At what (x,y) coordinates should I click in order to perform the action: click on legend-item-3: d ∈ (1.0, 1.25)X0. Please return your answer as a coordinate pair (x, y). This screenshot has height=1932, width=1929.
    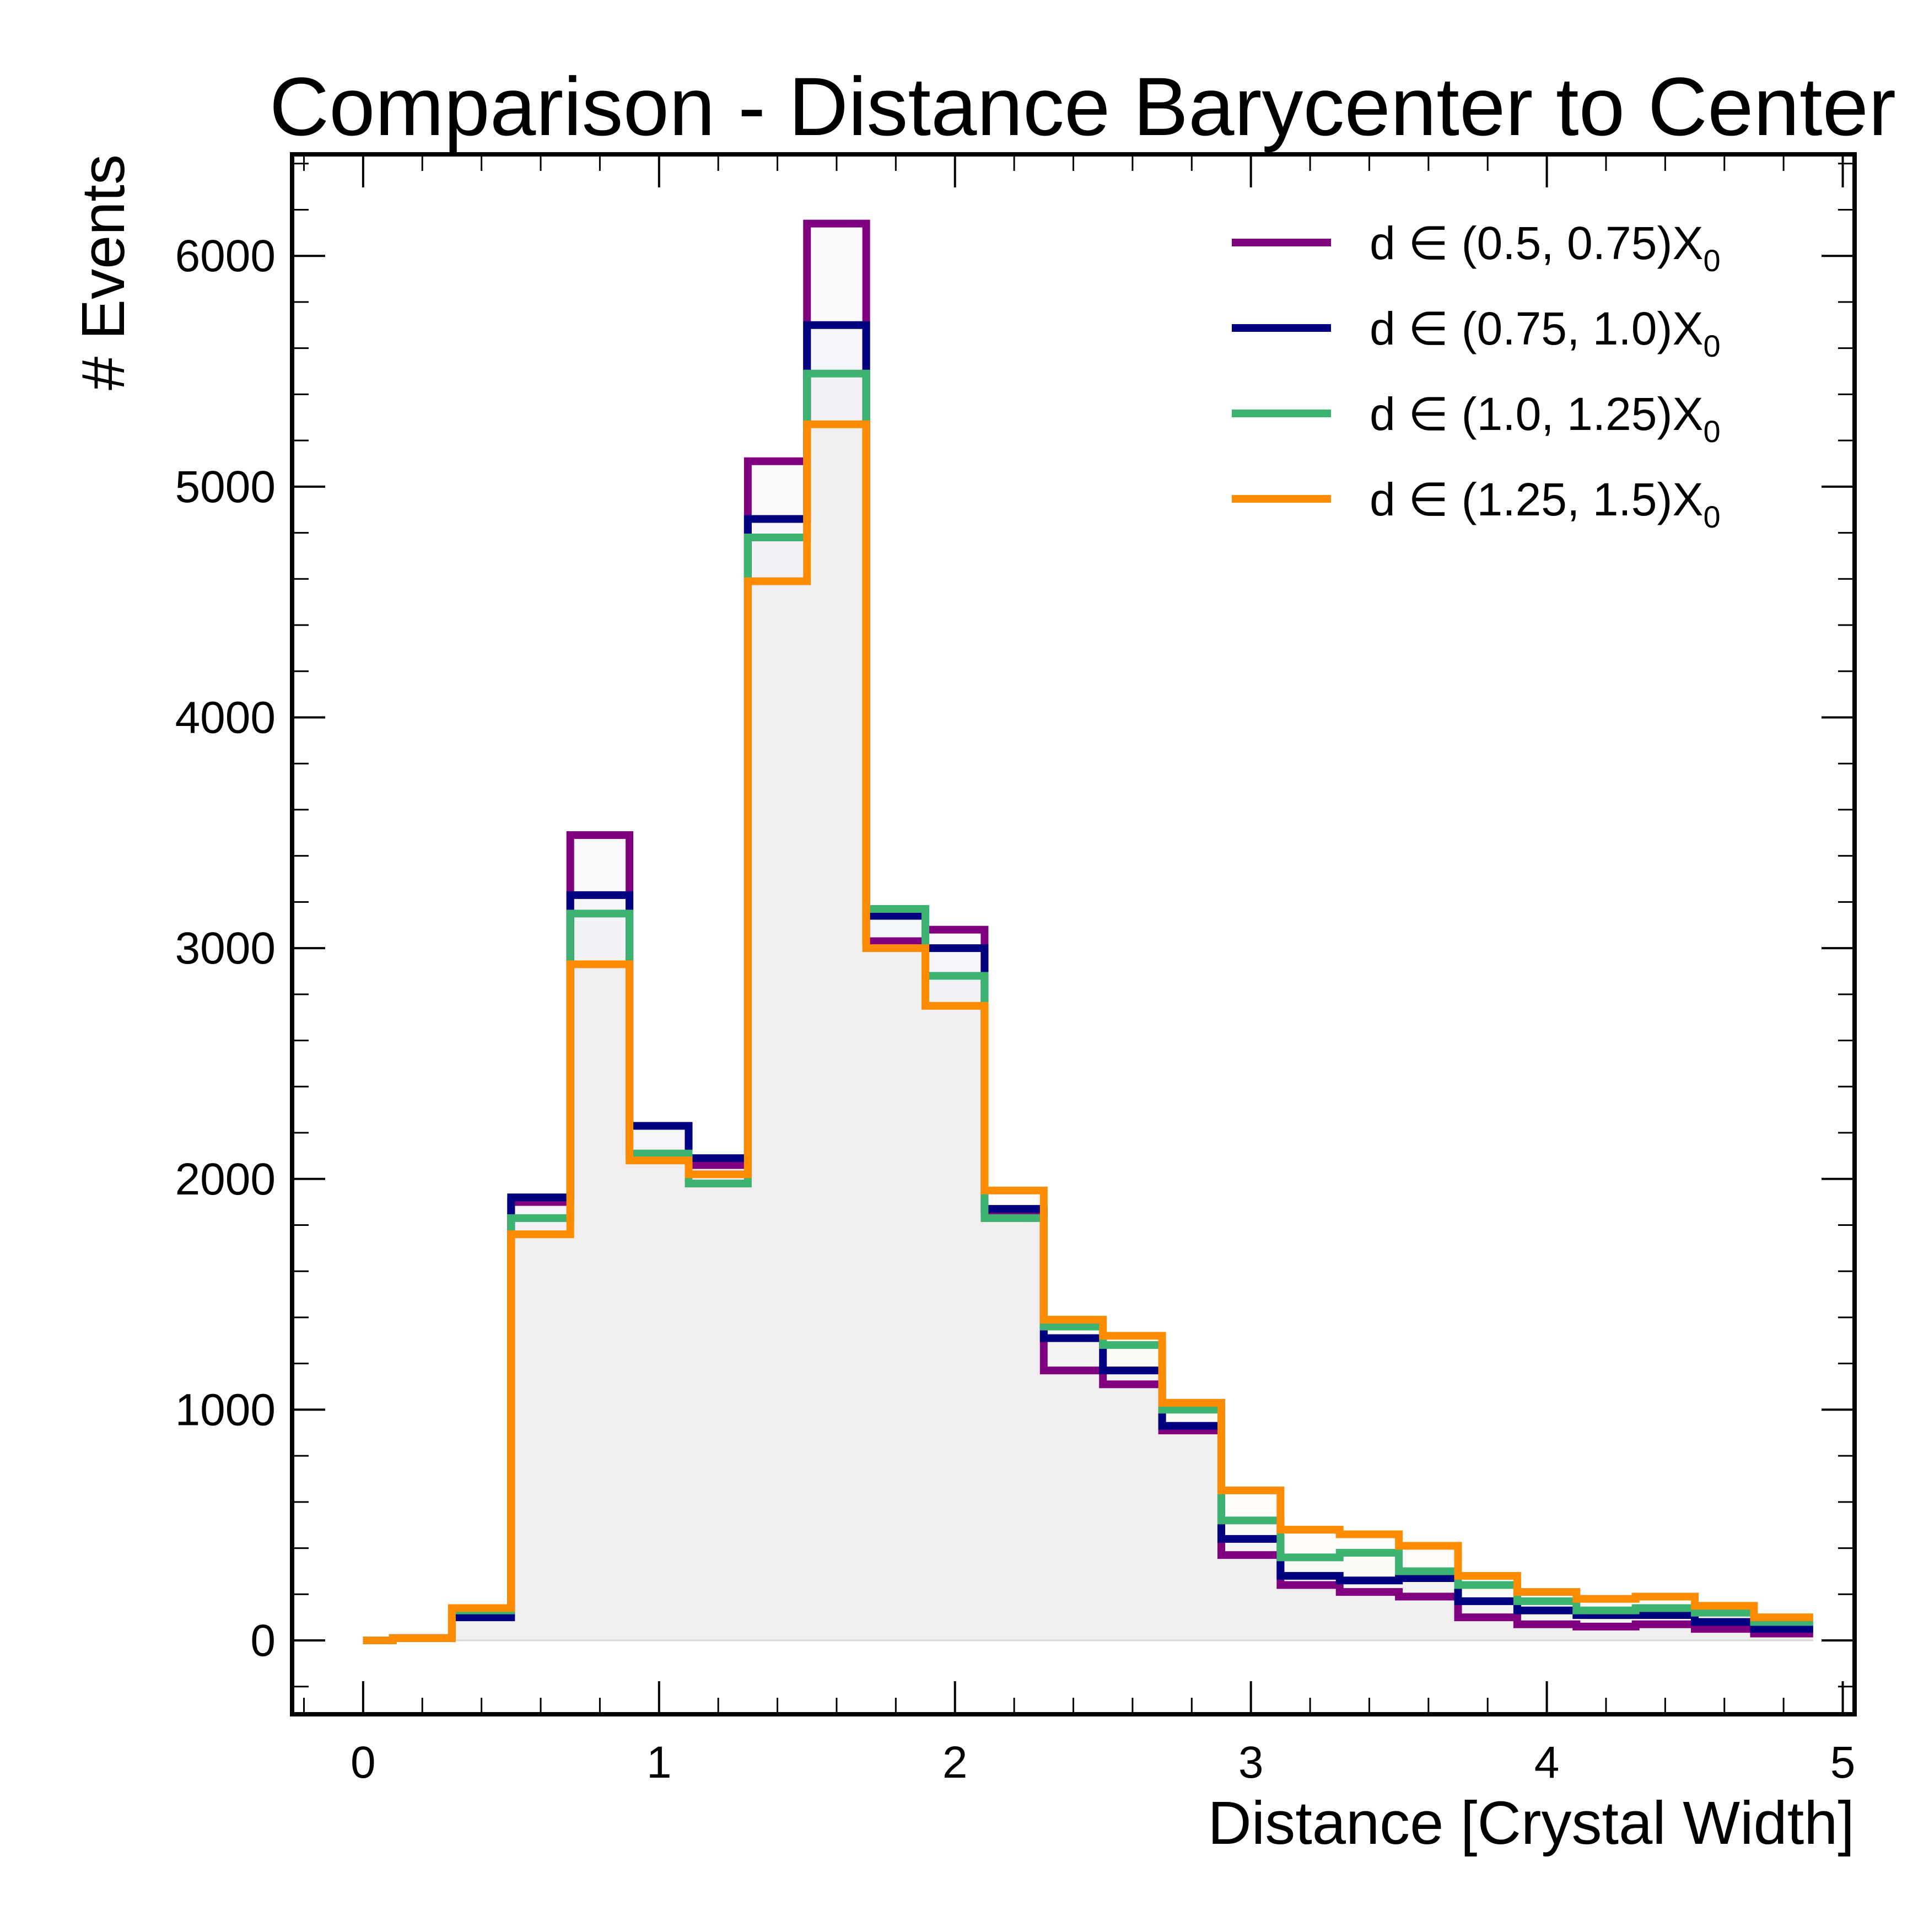
    Looking at the image, I should click on (1476, 418).